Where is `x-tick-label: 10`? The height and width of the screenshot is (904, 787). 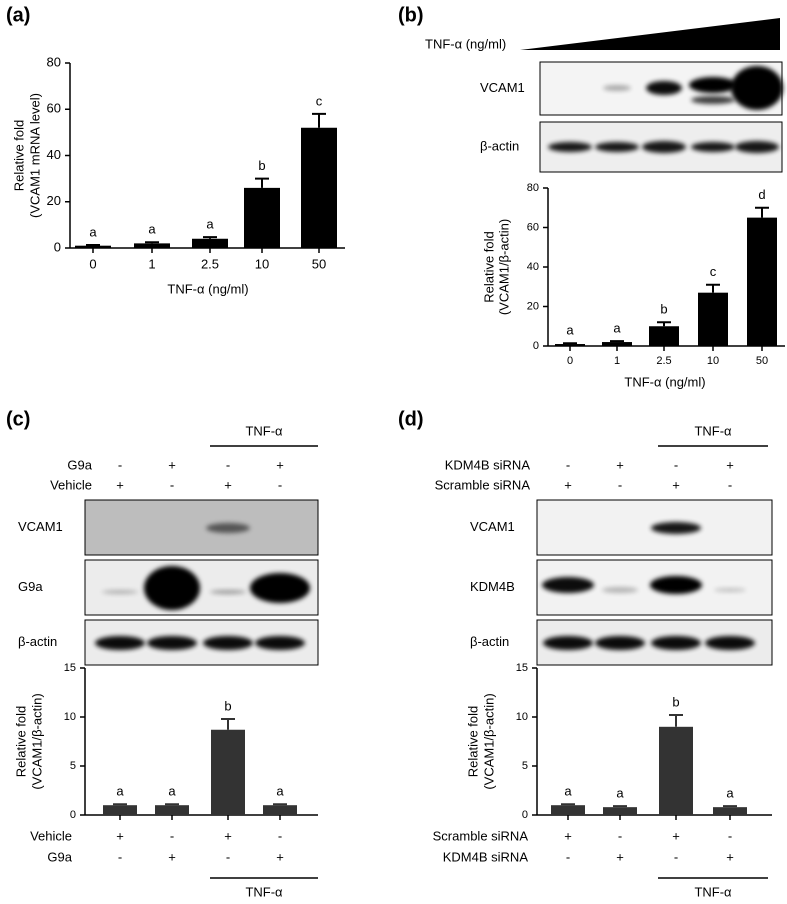 x-tick-label: 10 is located at coordinates (262, 263).